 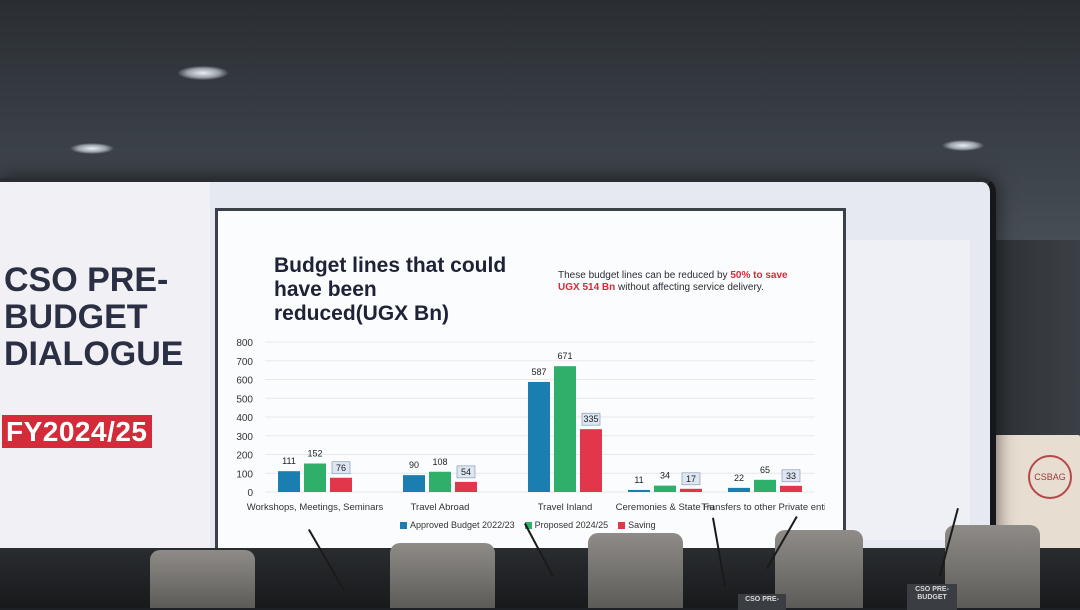 What do you see at coordinates (963, 145) in the screenshot?
I see `ceiling-light-right` at bounding box center [963, 145].